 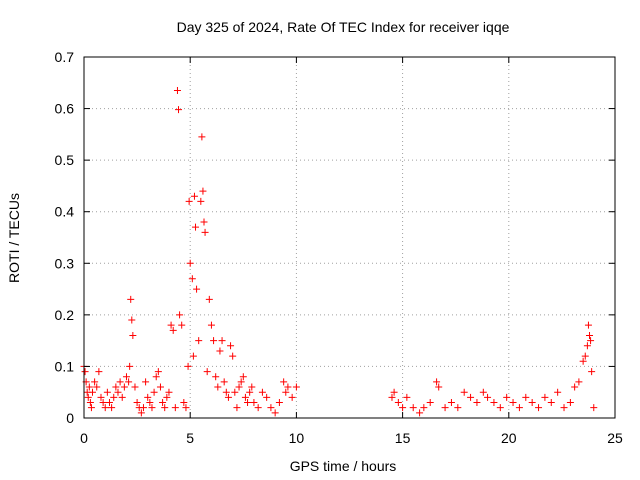 I want to click on x-tick-label: 10, so click(x=297, y=438).